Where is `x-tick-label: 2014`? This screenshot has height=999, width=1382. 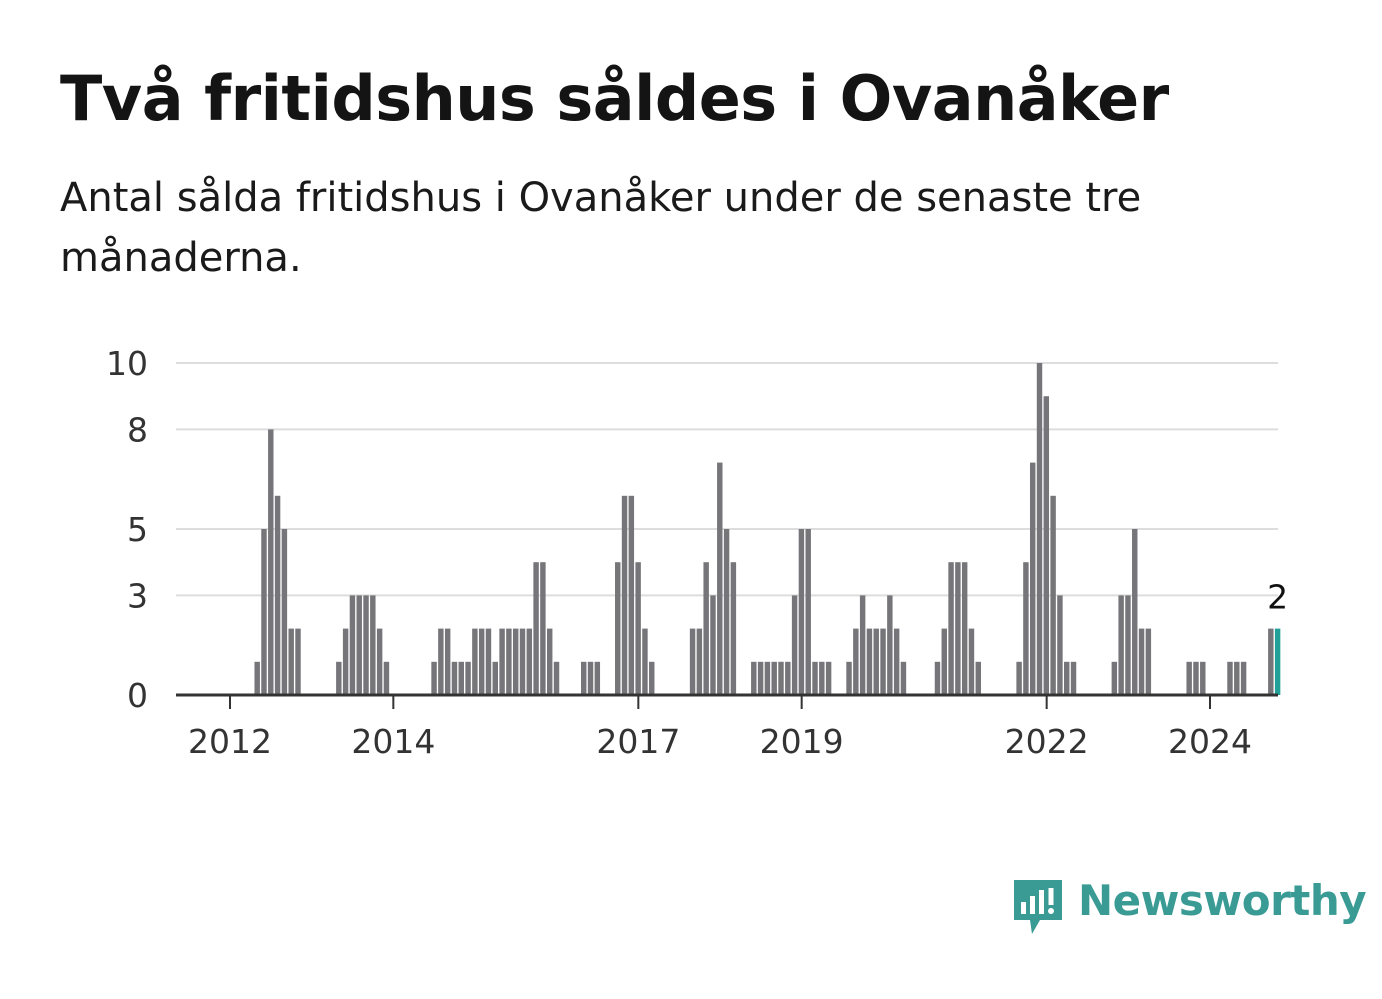
x-tick-label: 2014 is located at coordinates (393, 741).